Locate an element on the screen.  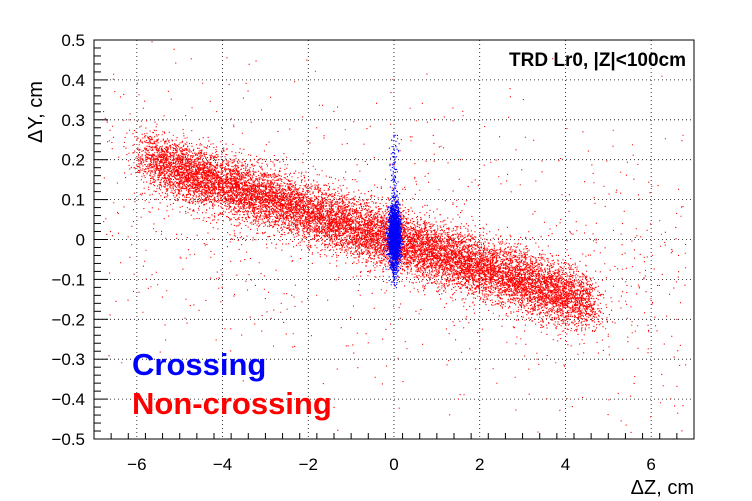
crossing-markers is located at coordinates (394, 211).